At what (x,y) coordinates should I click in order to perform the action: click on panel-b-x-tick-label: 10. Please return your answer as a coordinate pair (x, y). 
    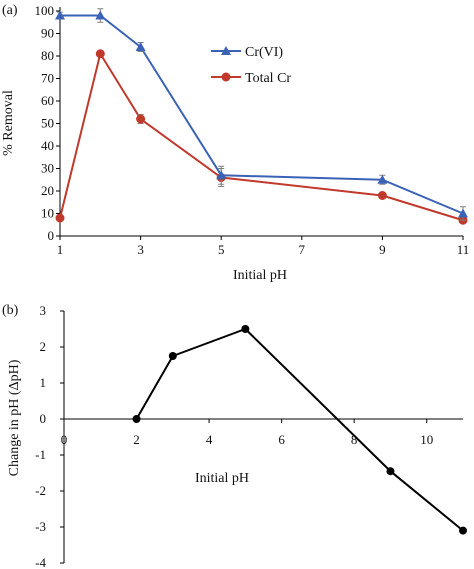
    Looking at the image, I should click on (426, 439).